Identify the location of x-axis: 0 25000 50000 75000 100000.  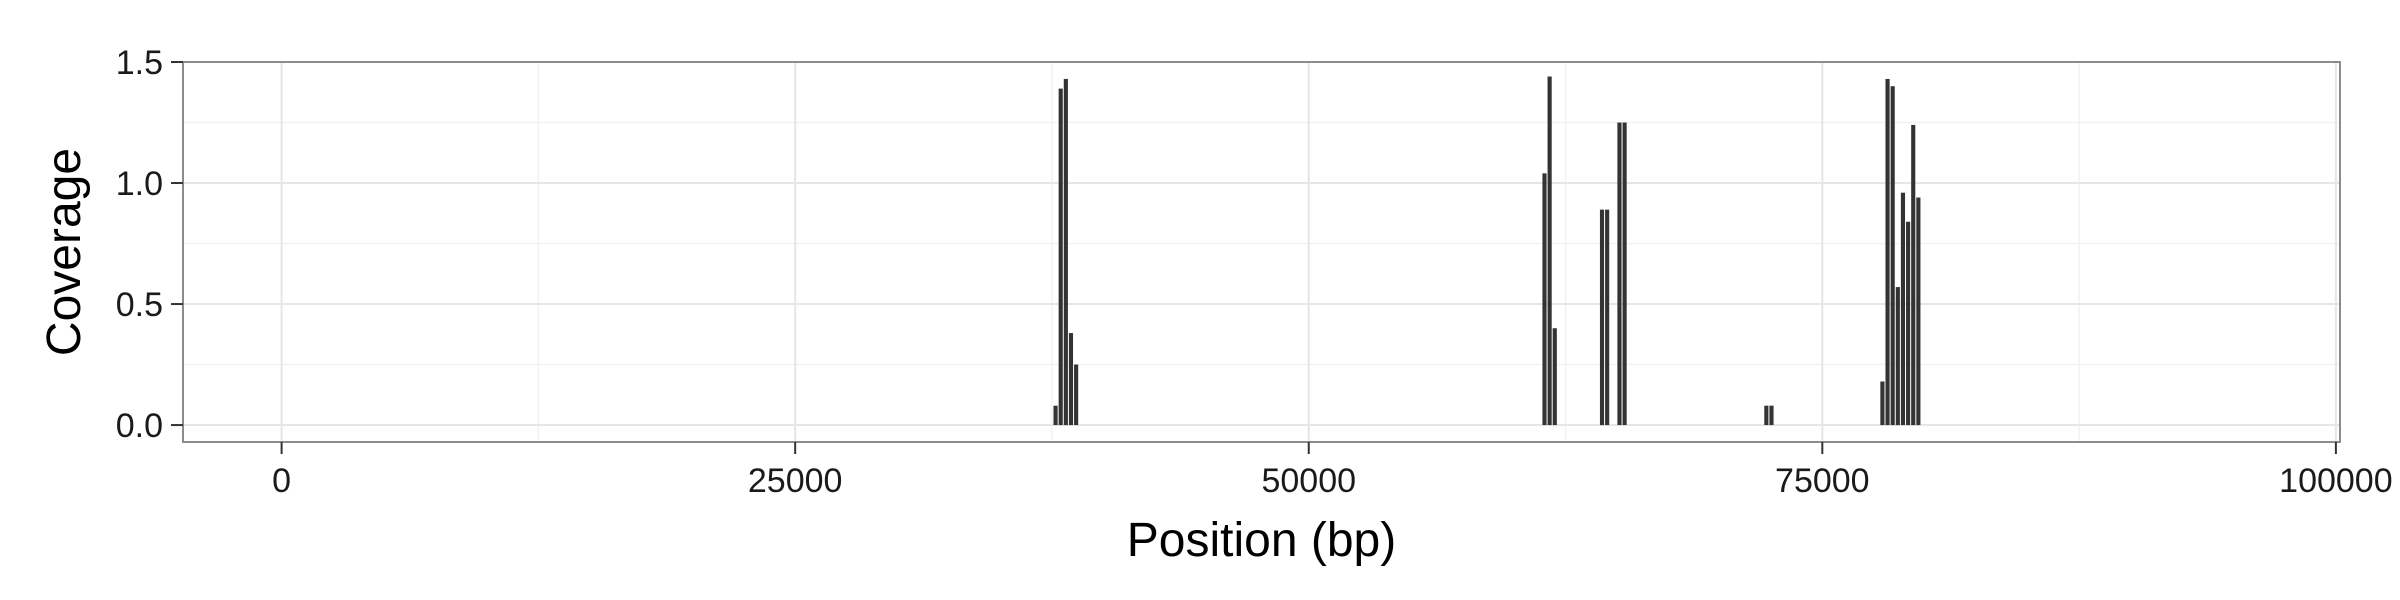
(1332, 471).